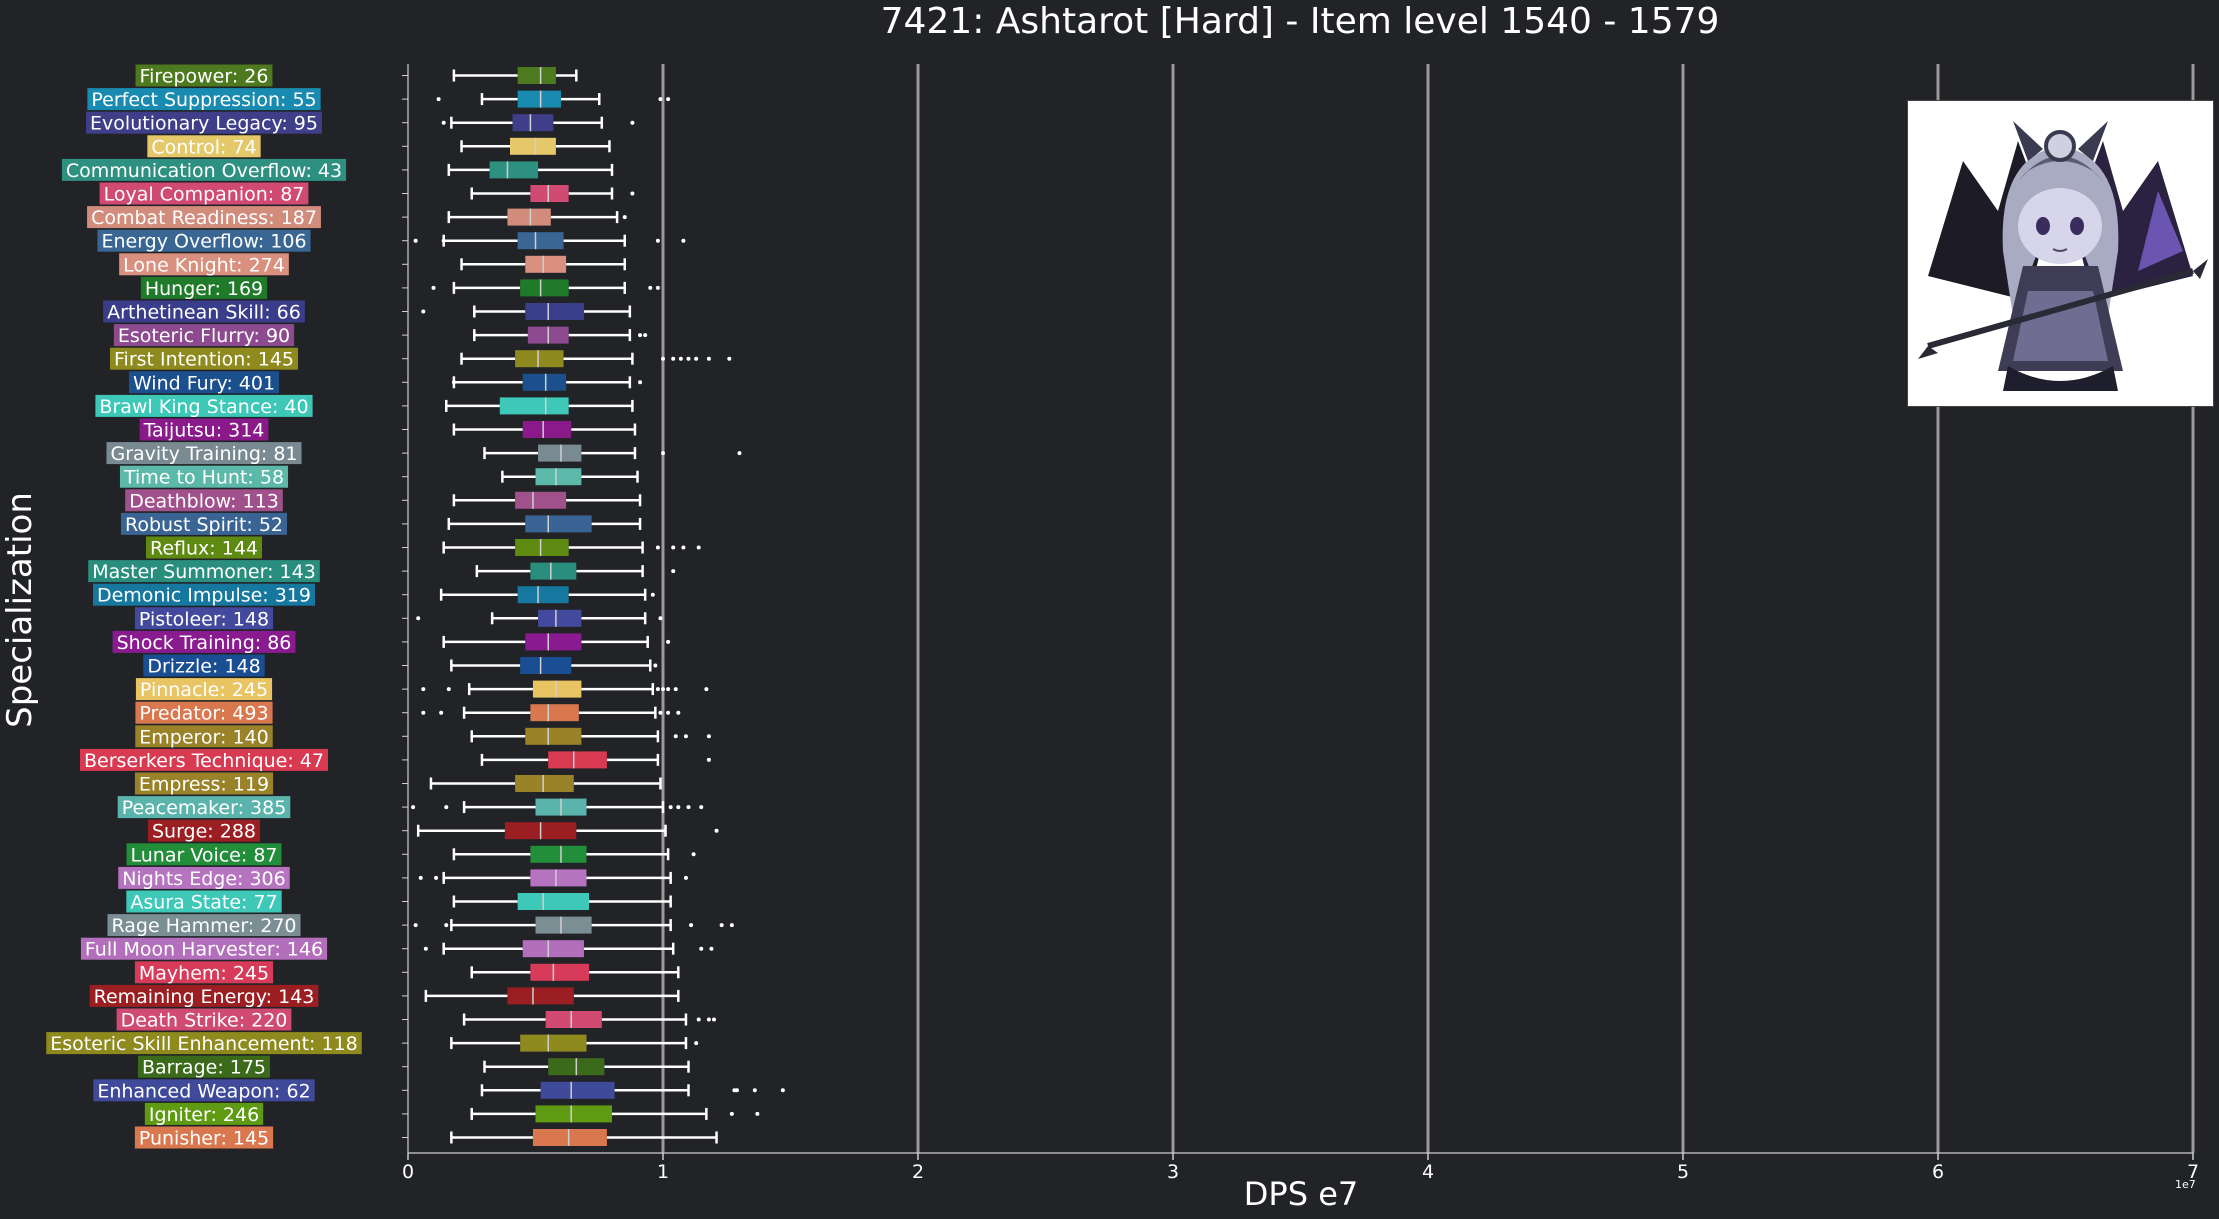  I want to click on category-label: Demonic Impulse: 319, so click(204, 595).